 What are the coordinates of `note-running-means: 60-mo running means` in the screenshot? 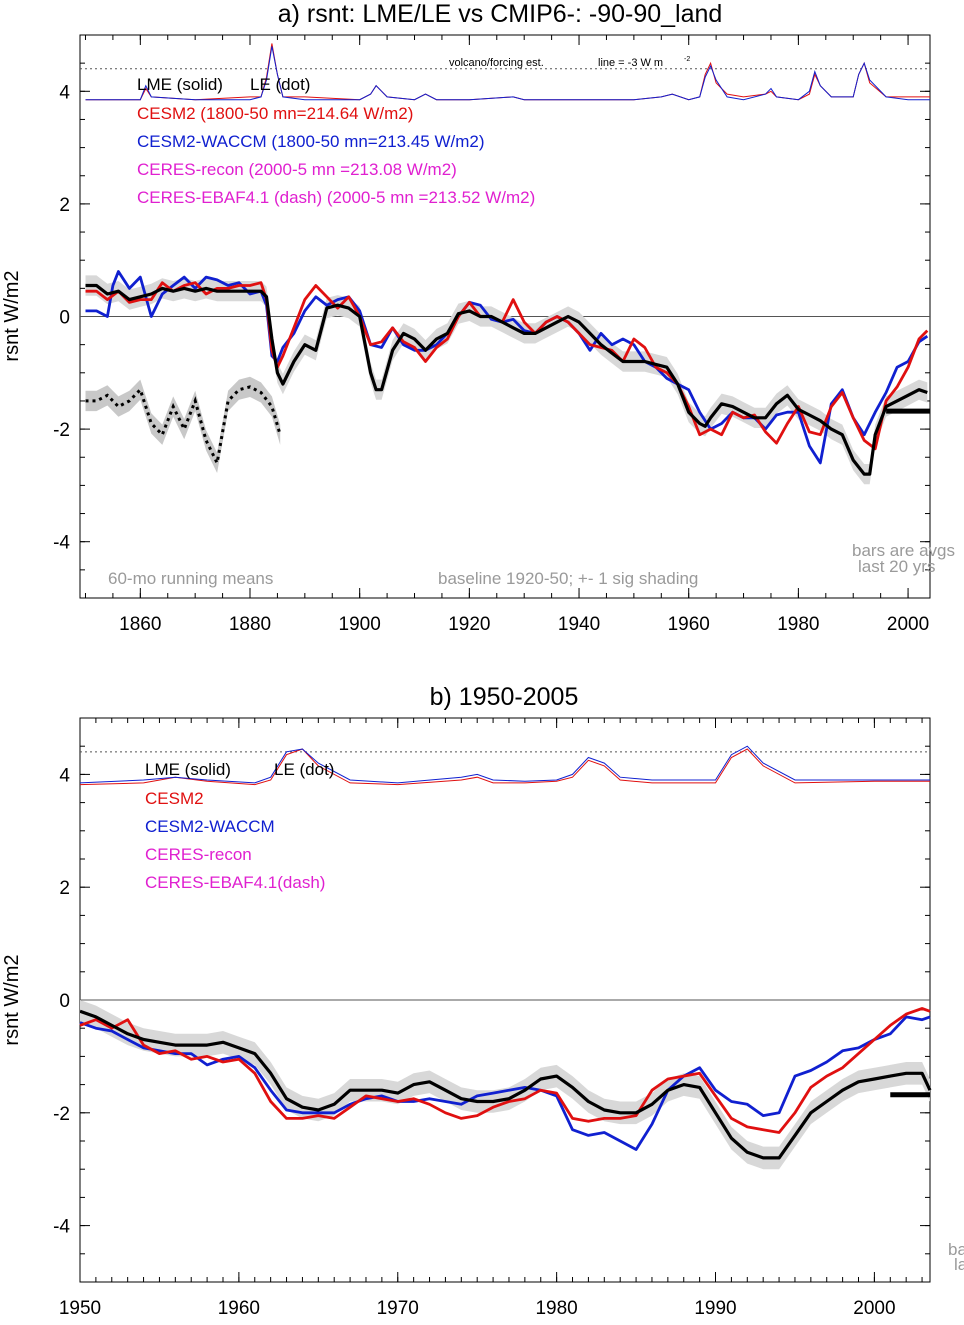 It's located at (190, 578).